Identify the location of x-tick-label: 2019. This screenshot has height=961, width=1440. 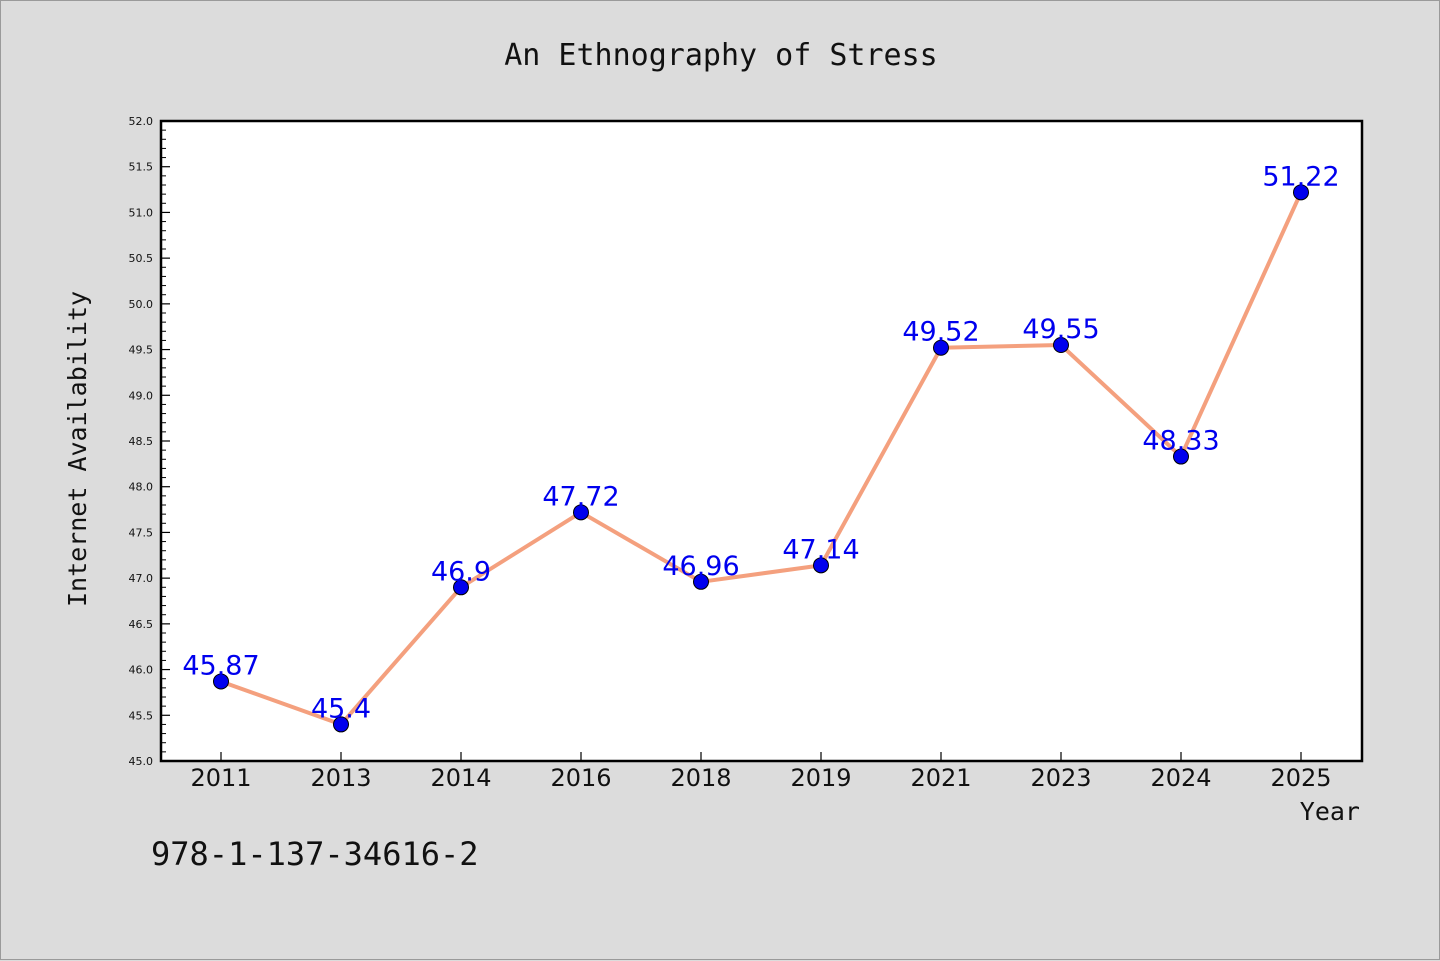
(820, 778).